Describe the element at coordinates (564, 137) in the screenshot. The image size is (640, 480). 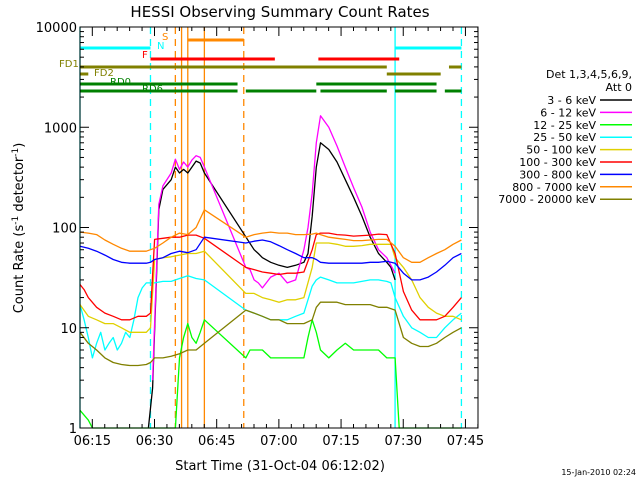
I see `legend-label-25-50-kev: 25 - 50 keV` at that location.